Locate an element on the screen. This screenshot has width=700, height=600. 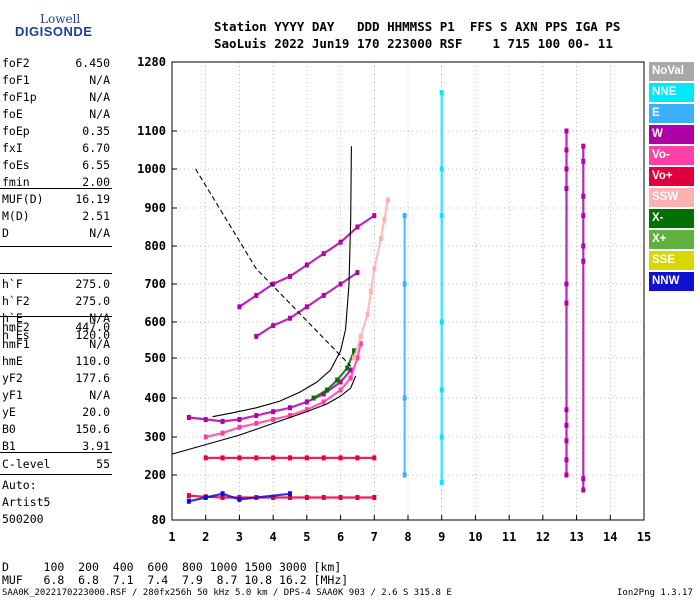
legend-item-sse: SSE is located at coordinates (671, 260).